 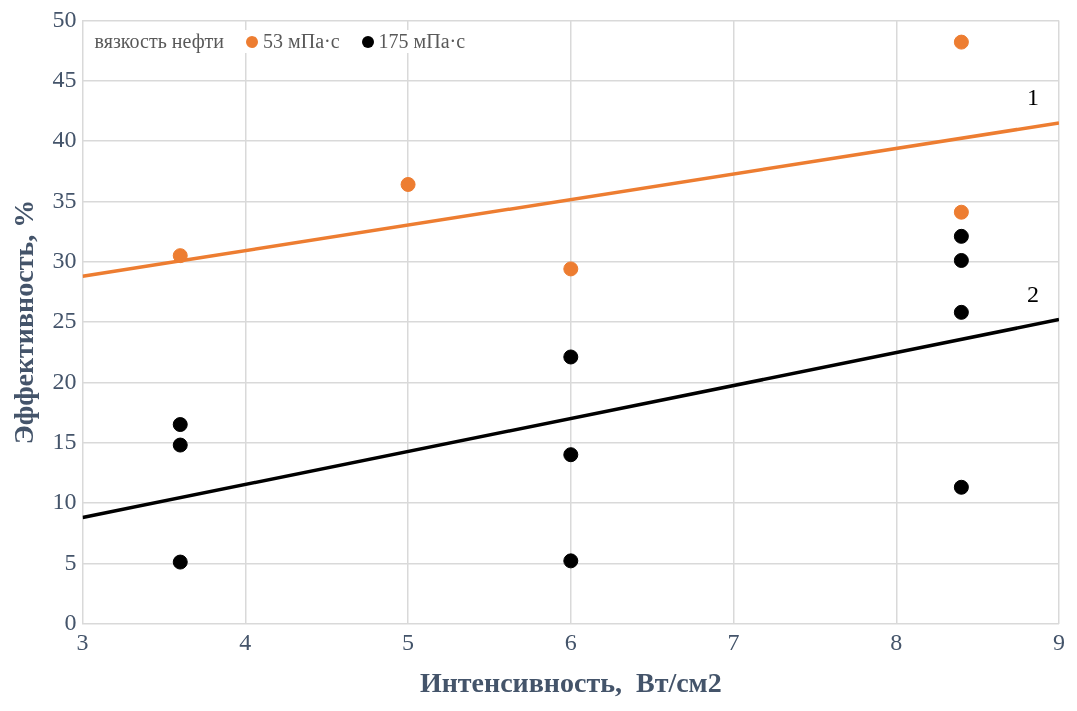 What do you see at coordinates (64, 440) in the screenshot?
I see `y-tick-label: 15` at bounding box center [64, 440].